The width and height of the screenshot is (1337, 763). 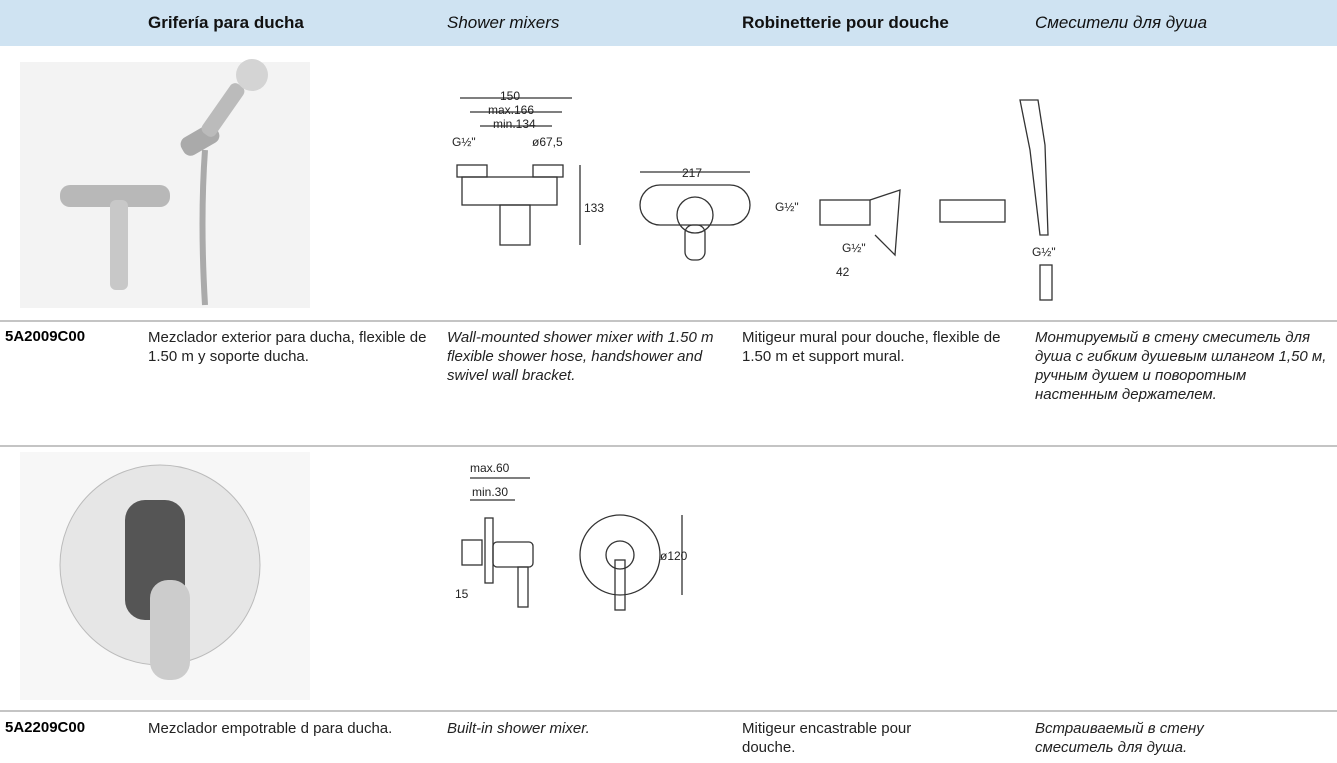 What do you see at coordinates (692, 173) in the screenshot?
I see `dimension-label: 217` at bounding box center [692, 173].